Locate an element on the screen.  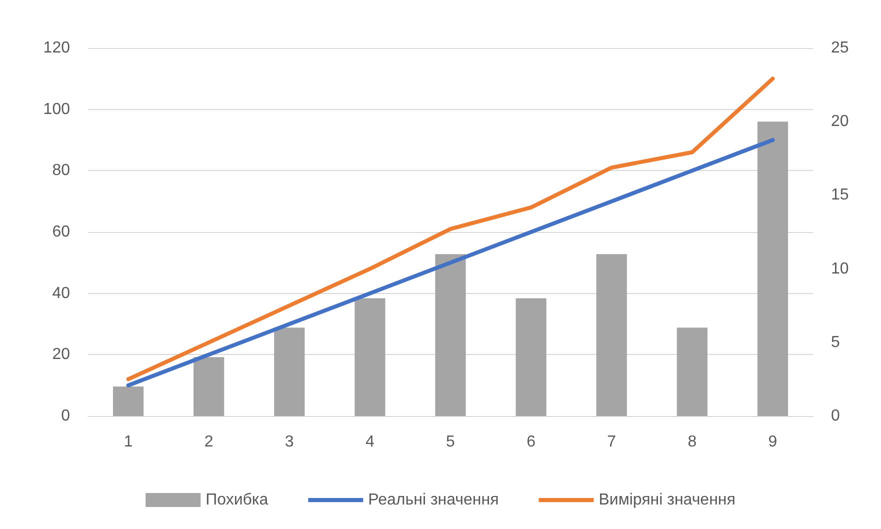
y2-tick-label: 0 is located at coordinates (835, 416).